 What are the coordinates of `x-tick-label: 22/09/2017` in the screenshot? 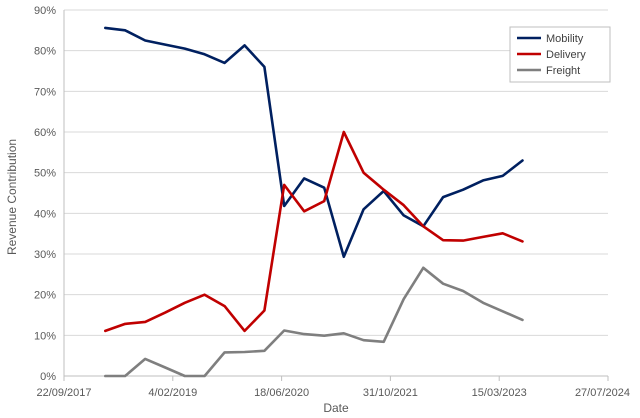 It's located at (63, 393).